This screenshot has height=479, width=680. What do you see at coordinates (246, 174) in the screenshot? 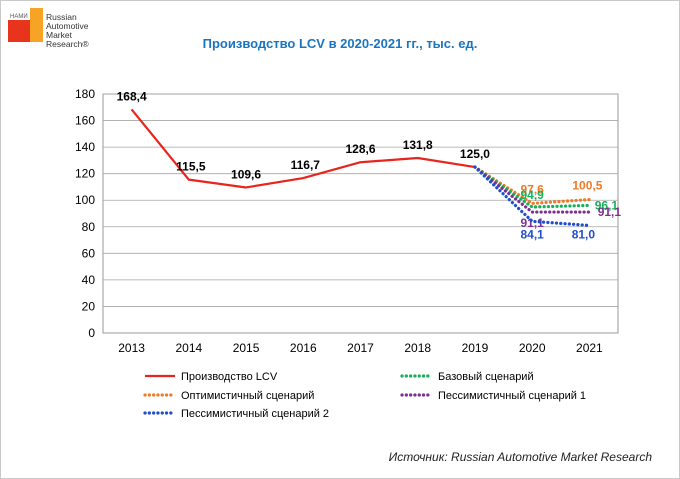
I see `data-label: 109,6` at bounding box center [246, 174].